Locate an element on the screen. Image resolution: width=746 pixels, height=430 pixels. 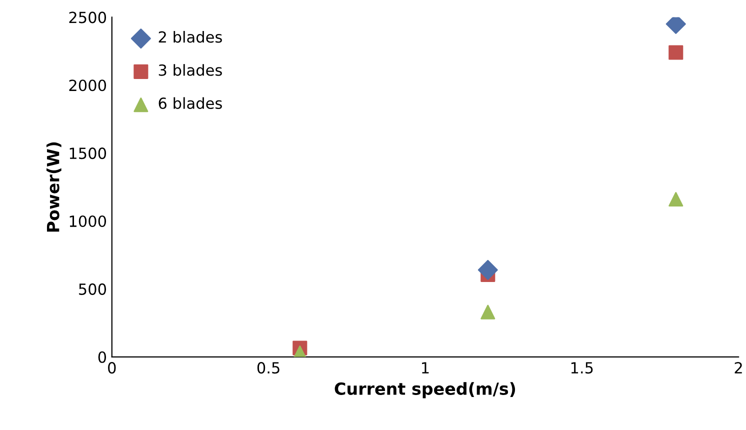
legend-label: 3 blades is located at coordinates (190, 70).